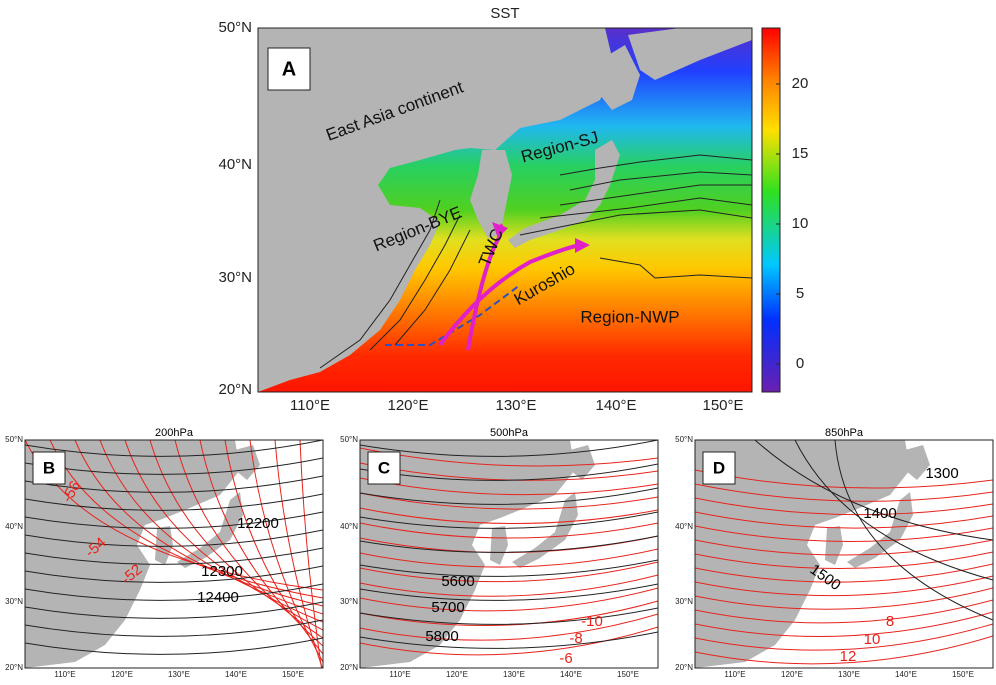  Describe the element at coordinates (890, 621) in the screenshot. I see `contour-label: 8` at that location.